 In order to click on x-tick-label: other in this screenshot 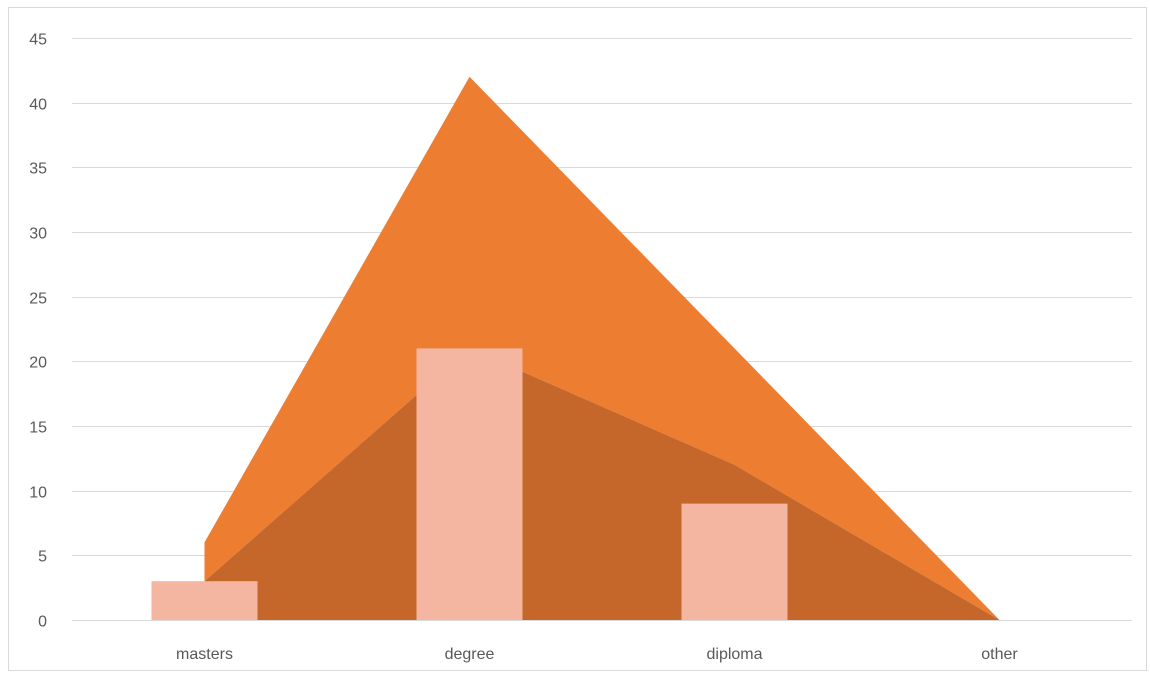, I will do `click(999, 654)`.